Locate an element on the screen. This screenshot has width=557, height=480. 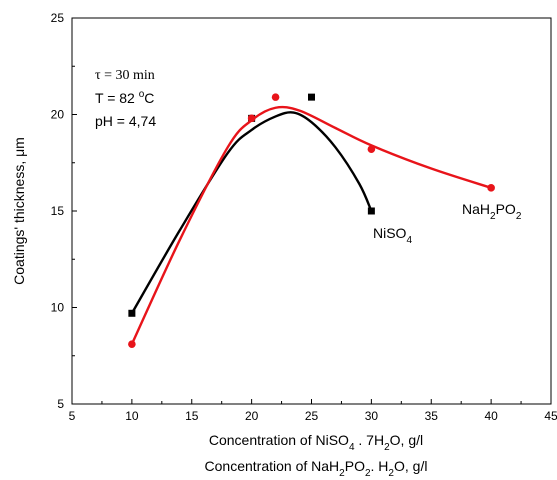
y-axis-ticks: 5 10 15 20 25 is located at coordinates (64, 211).